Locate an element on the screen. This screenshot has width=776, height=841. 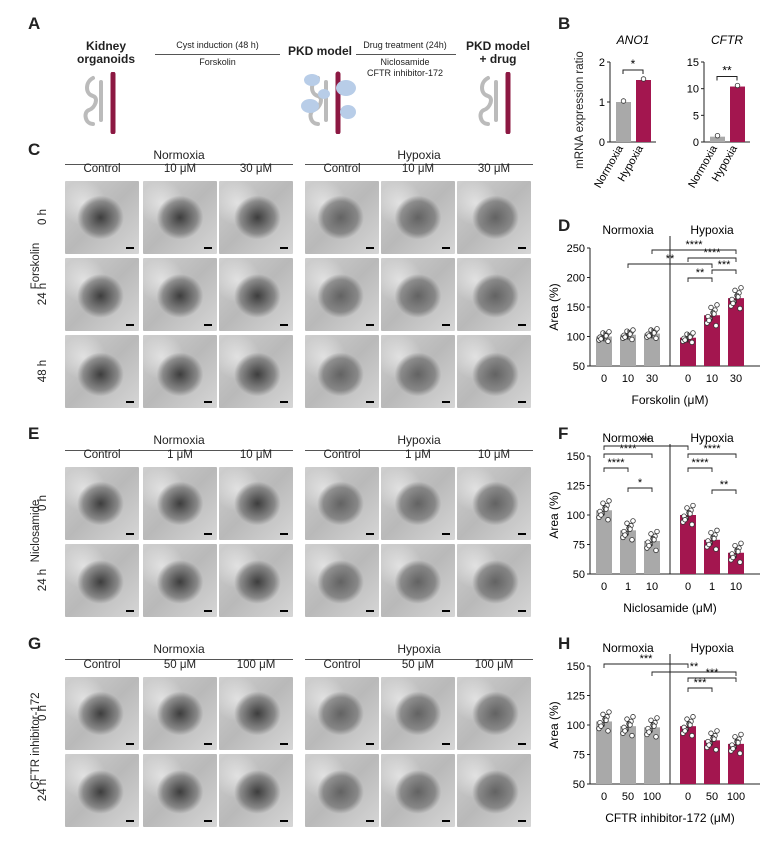
significance-label: * is located at coordinates (640, 483).